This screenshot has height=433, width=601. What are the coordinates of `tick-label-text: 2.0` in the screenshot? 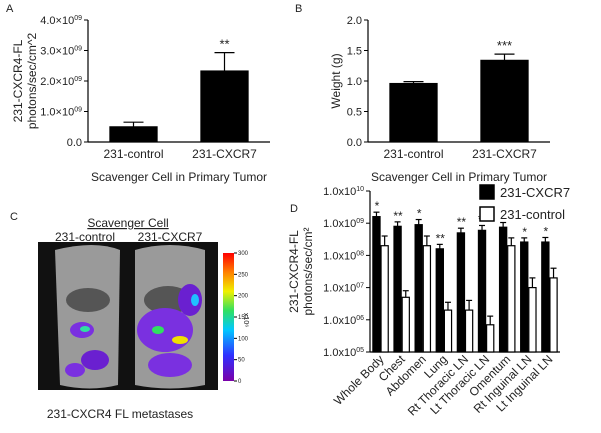 It's located at (354, 21).